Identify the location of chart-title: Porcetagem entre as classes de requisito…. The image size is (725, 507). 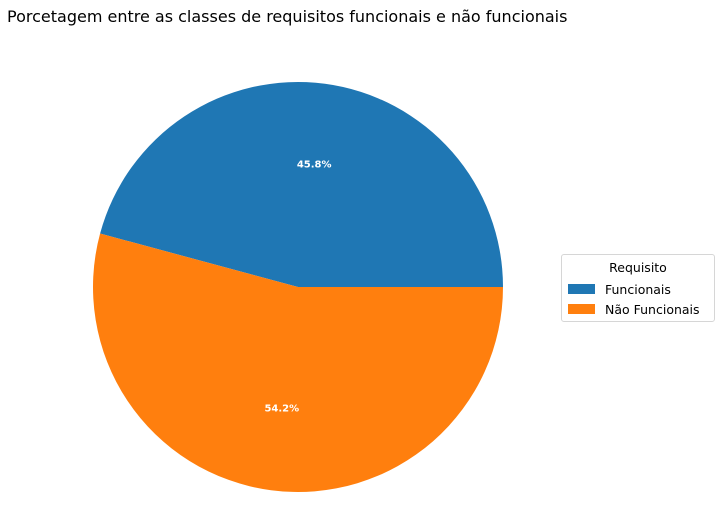
(287, 16).